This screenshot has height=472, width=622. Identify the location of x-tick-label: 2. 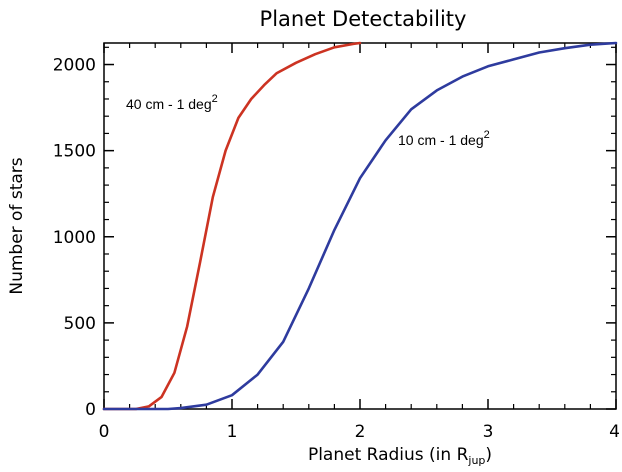
(360, 432).